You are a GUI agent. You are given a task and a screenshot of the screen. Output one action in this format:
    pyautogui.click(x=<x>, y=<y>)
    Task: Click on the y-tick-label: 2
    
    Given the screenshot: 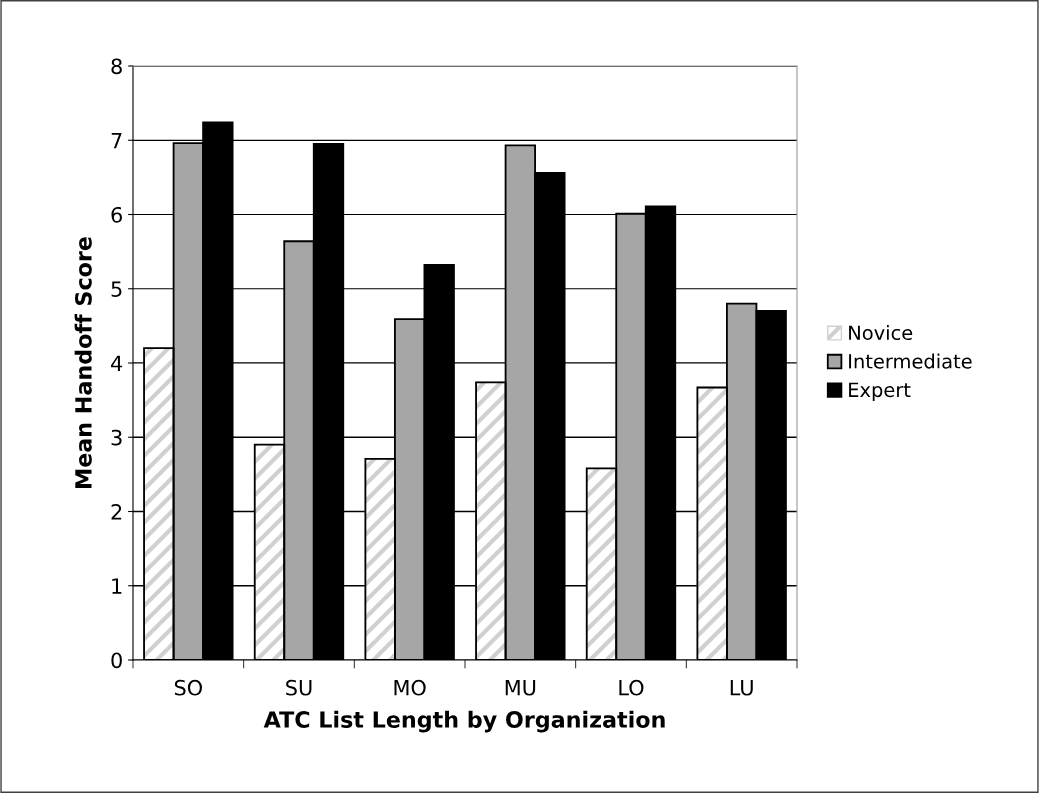 What is the action you would take?
    pyautogui.click(x=116, y=511)
    